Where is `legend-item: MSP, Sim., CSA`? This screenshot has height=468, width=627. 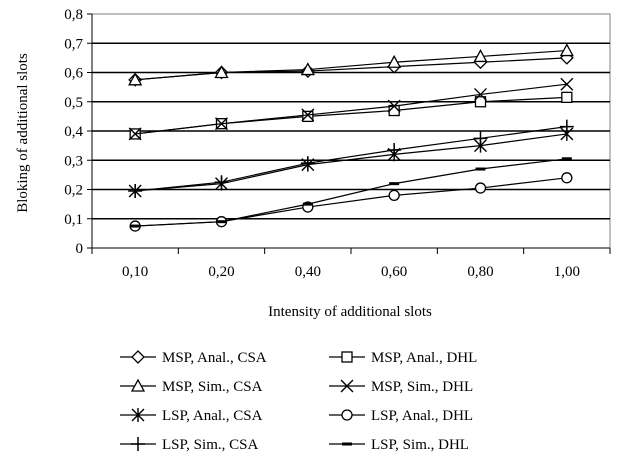
legend-item: MSP, Sim., CSA is located at coordinates (191, 386).